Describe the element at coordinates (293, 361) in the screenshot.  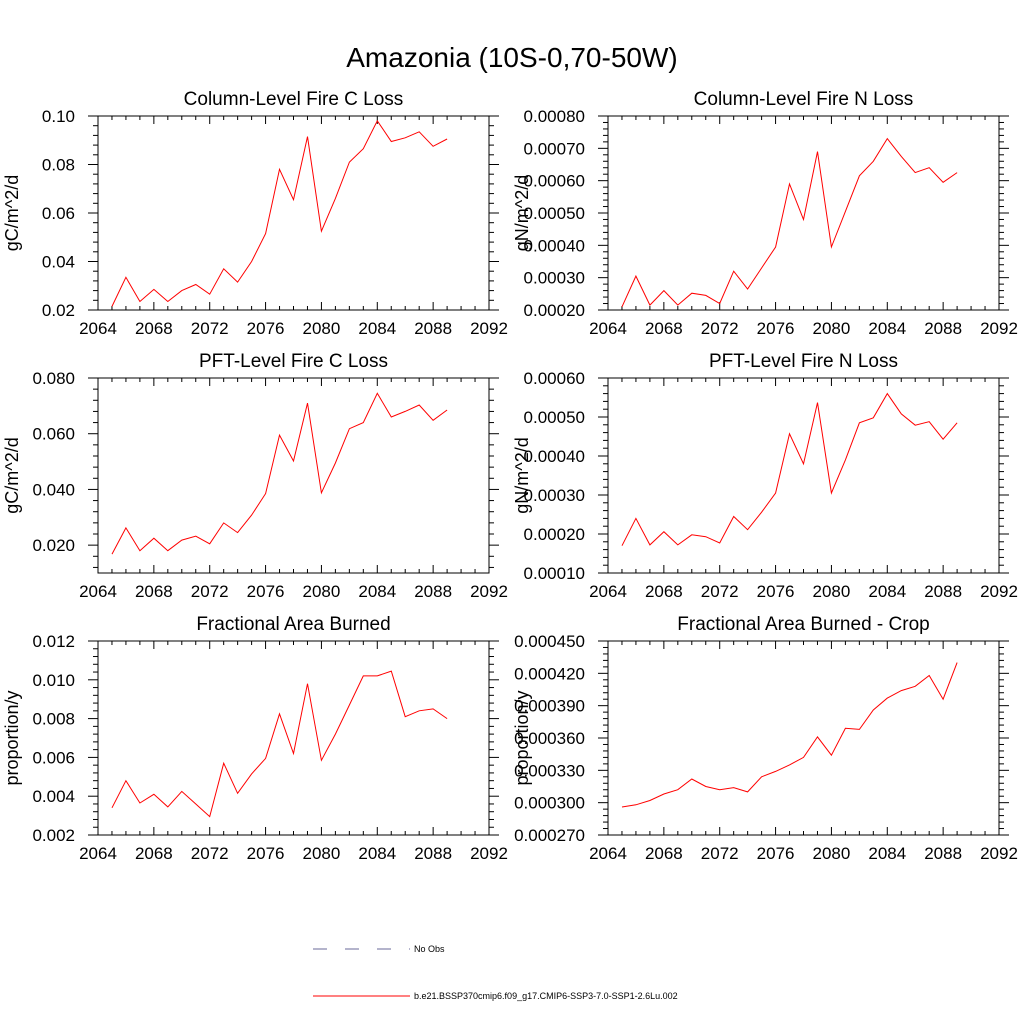
I see `panel-title: PFT-Level Fire C Loss` at that location.